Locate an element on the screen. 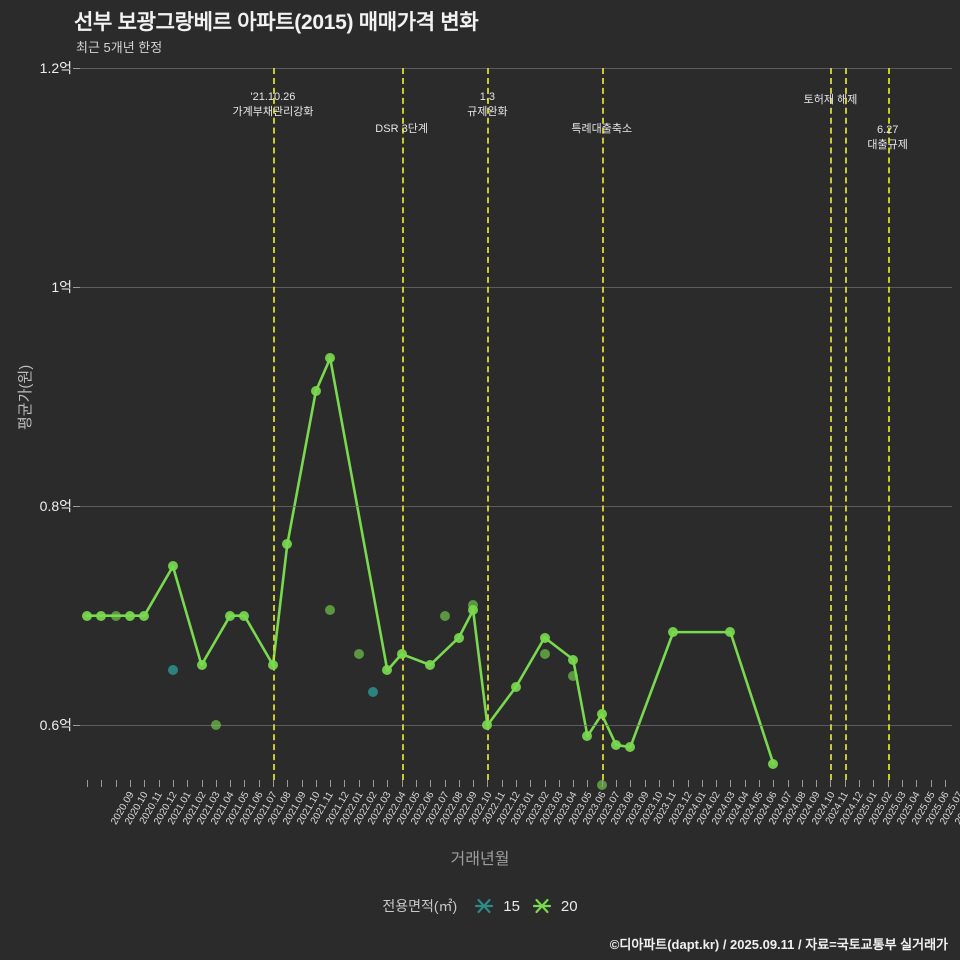 This screenshot has width=960, height=960. event-label: DSR 3단계 is located at coordinates (401, 129).